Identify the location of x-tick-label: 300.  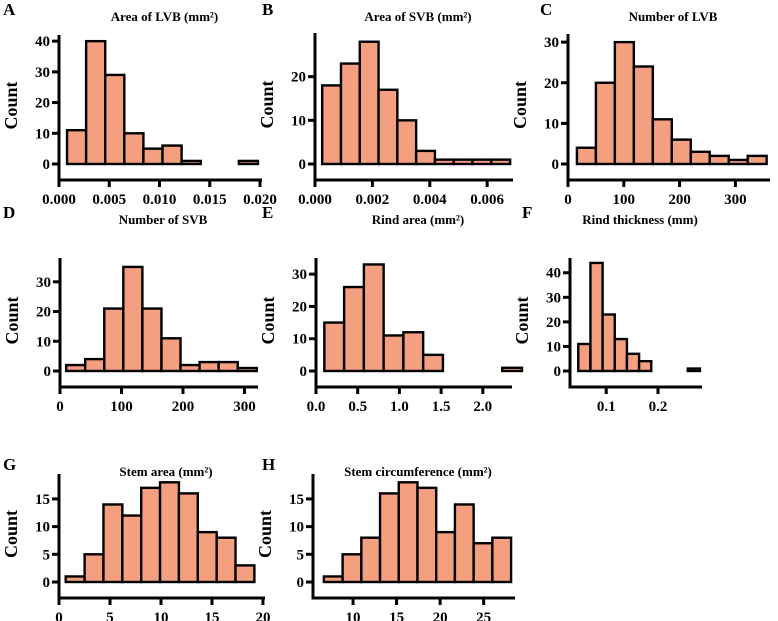
(735, 200).